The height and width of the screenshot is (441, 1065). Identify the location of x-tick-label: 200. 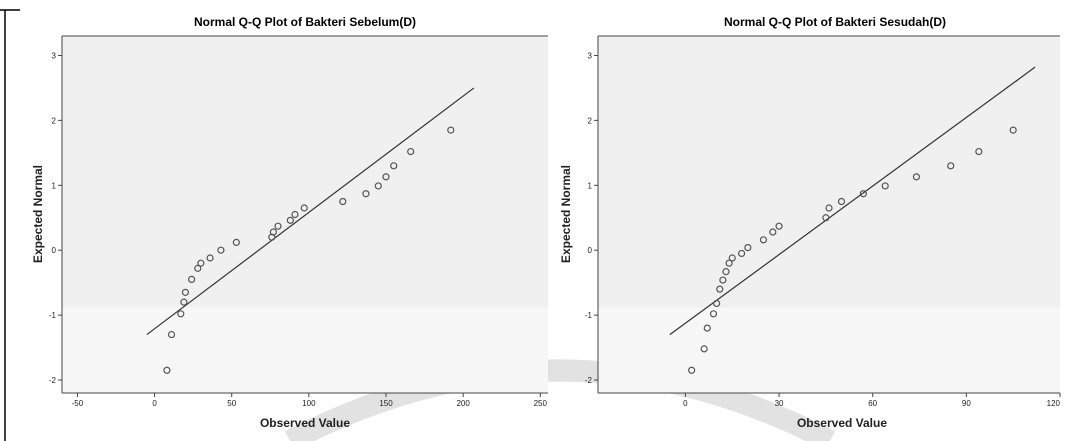
(463, 403).